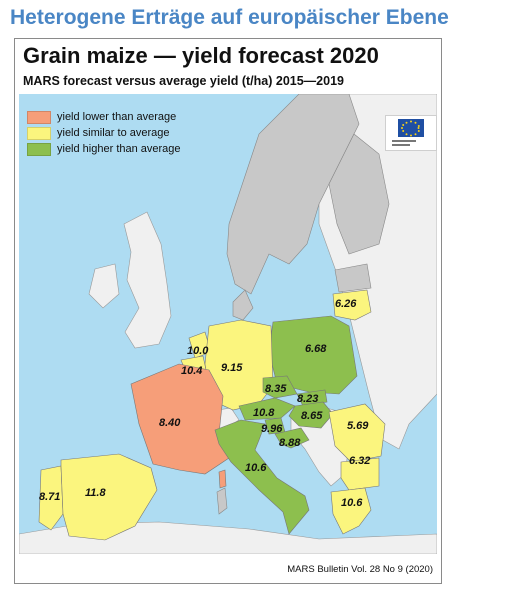 The width and height of the screenshot is (518, 600). What do you see at coordinates (307, 399) in the screenshot?
I see `value-slovakia: 8.23` at bounding box center [307, 399].